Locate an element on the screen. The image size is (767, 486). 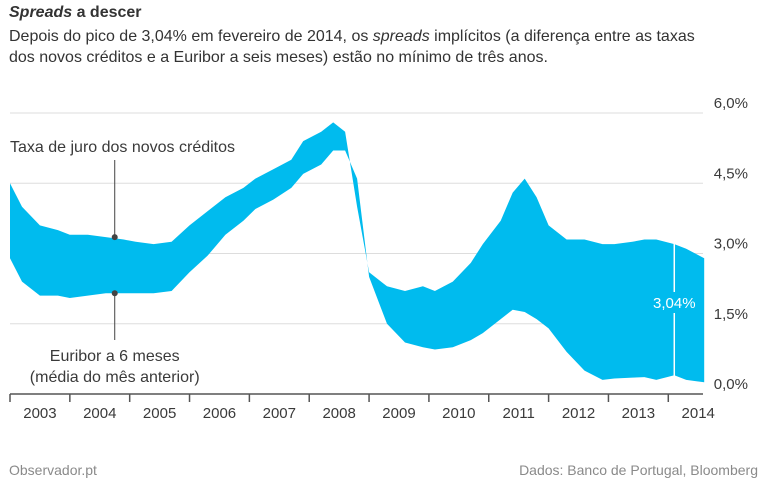
x-tick-label: 2004 is located at coordinates (99, 413).